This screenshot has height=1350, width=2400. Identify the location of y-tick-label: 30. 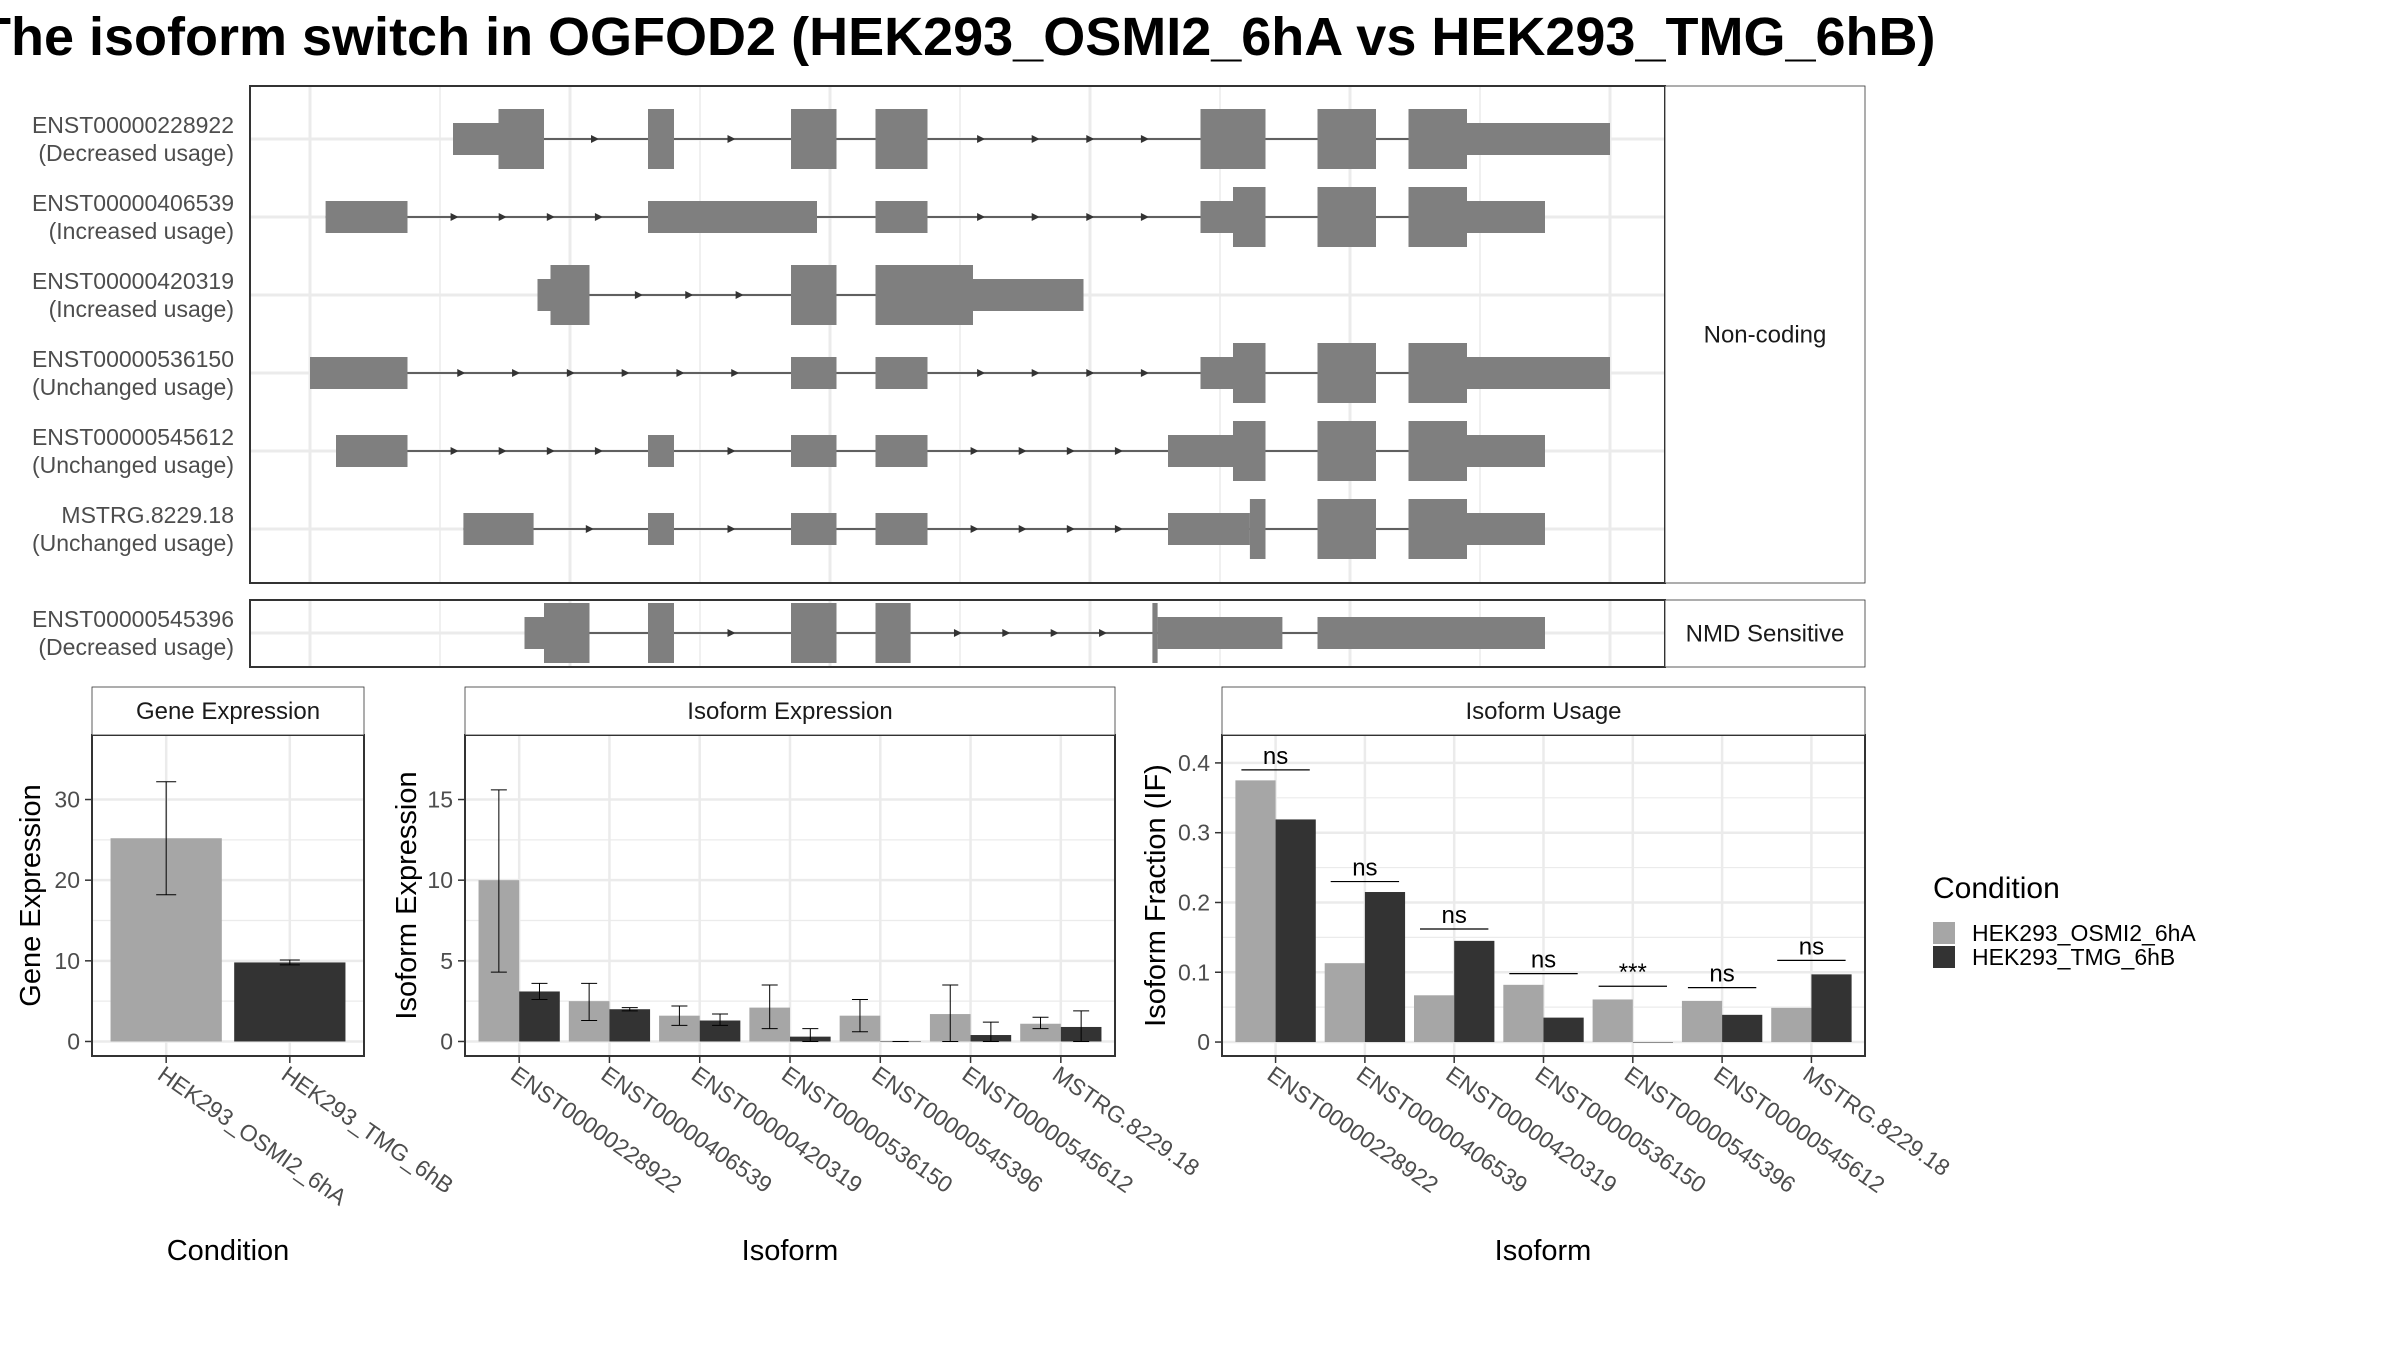
(67, 800).